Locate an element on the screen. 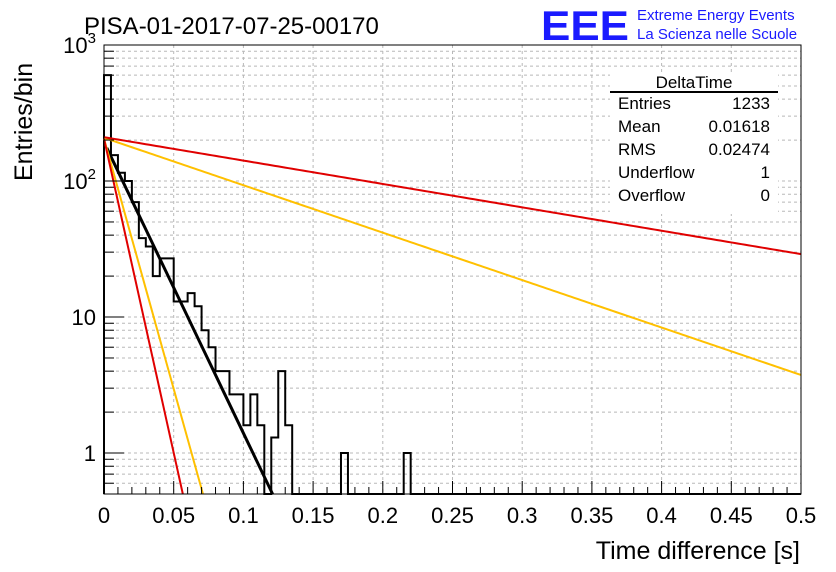 The width and height of the screenshot is (836, 572). y-tick-label: 102 is located at coordinates (79, 180).